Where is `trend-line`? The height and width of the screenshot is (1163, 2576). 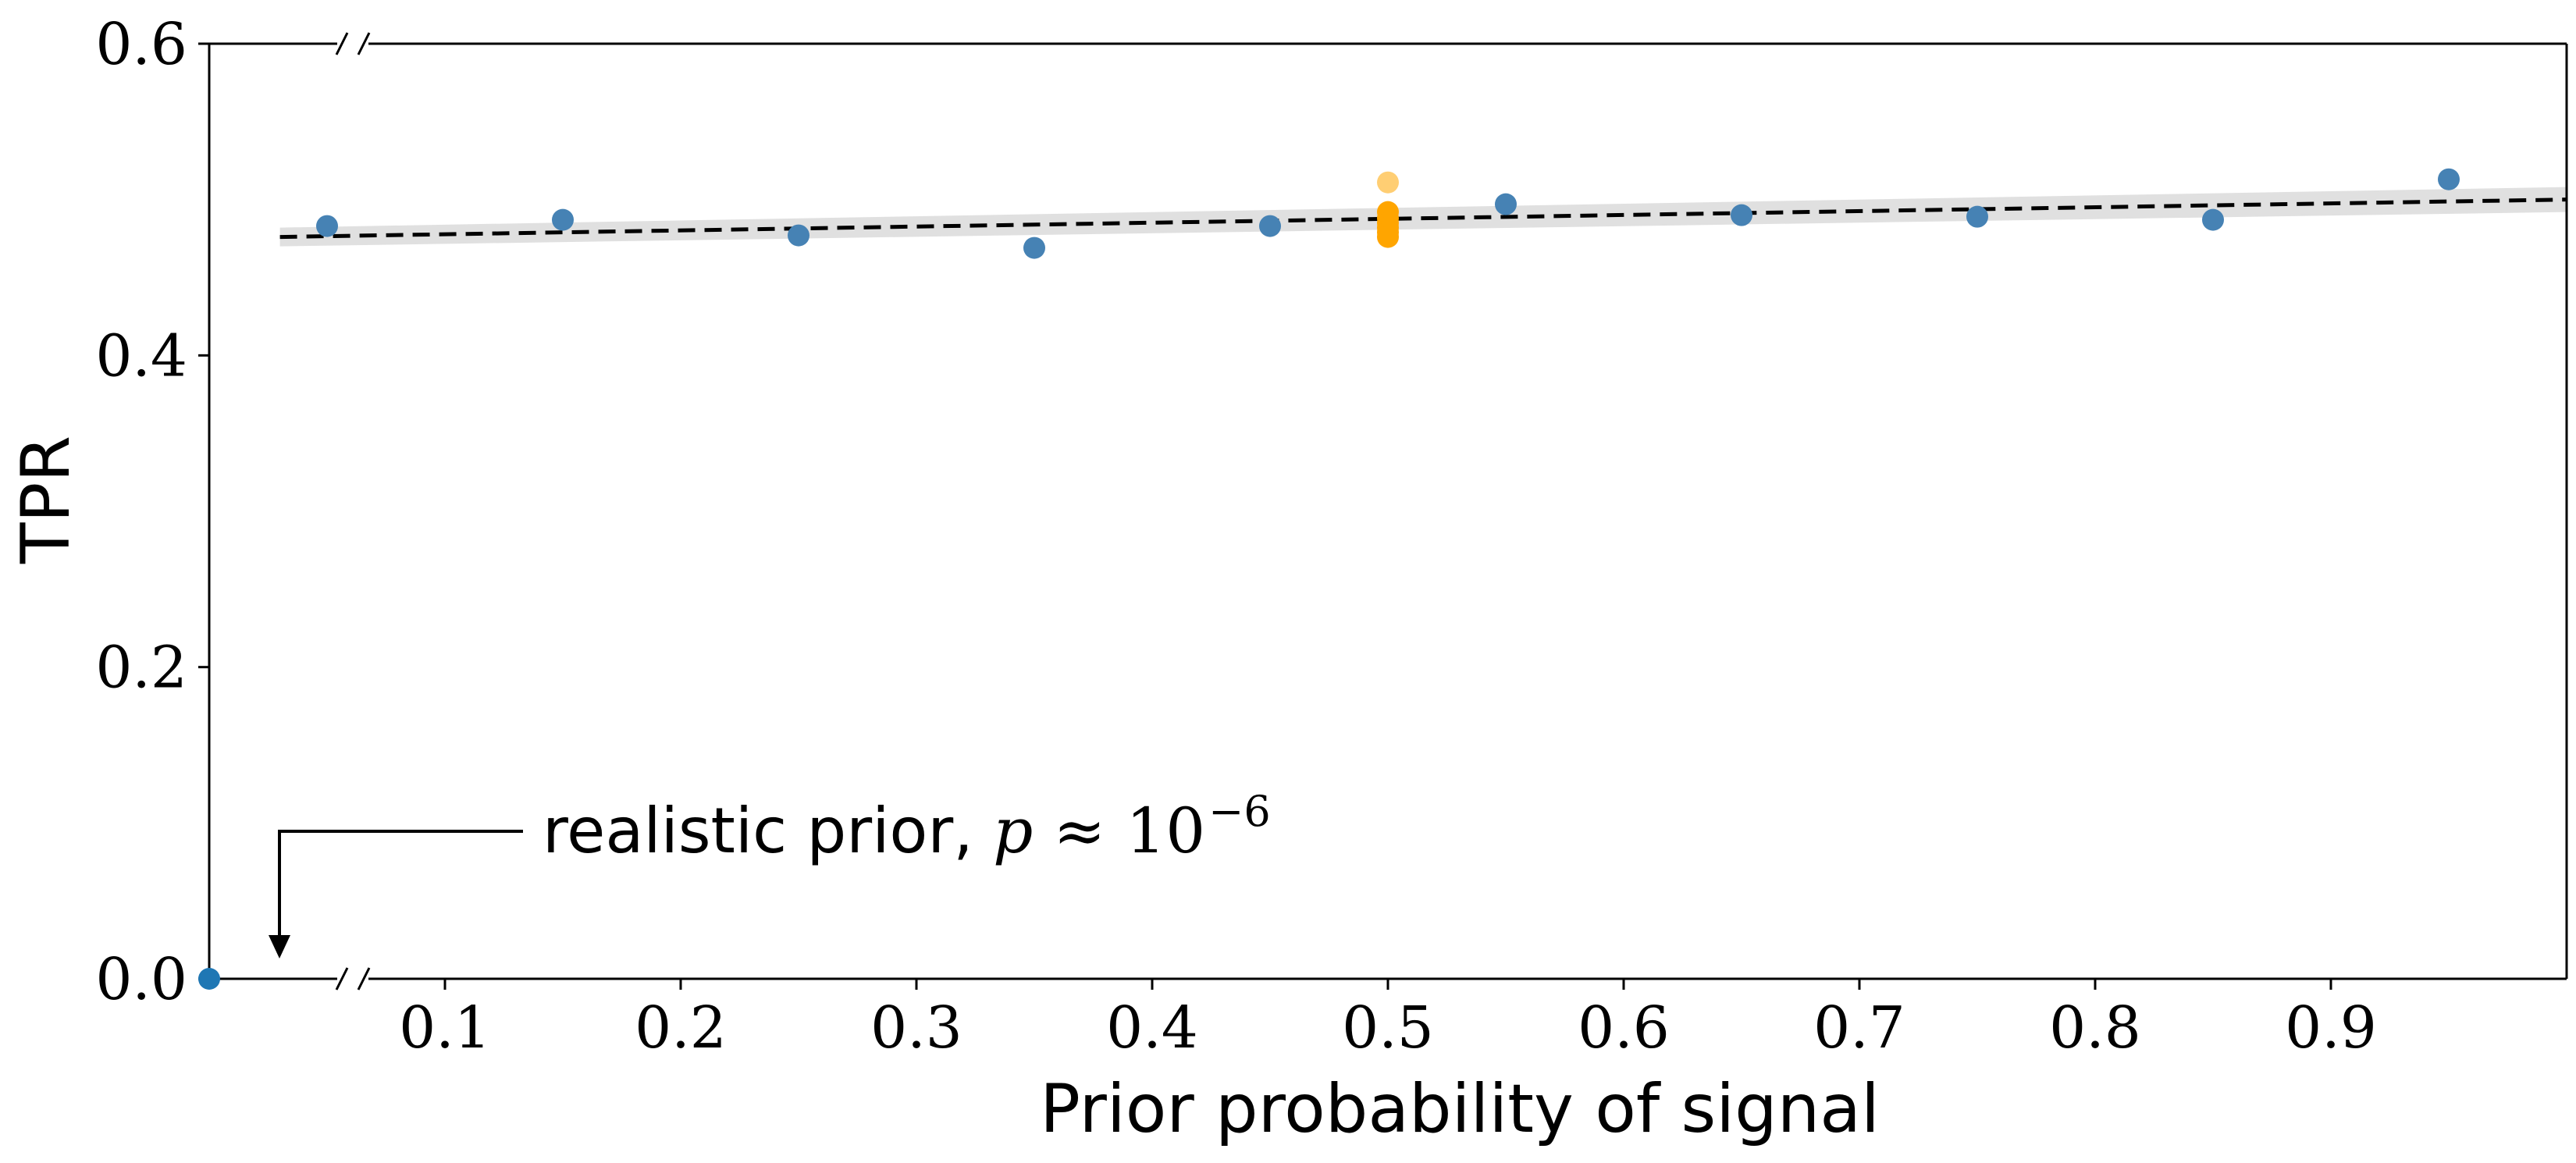 trend-line is located at coordinates (1423, 218).